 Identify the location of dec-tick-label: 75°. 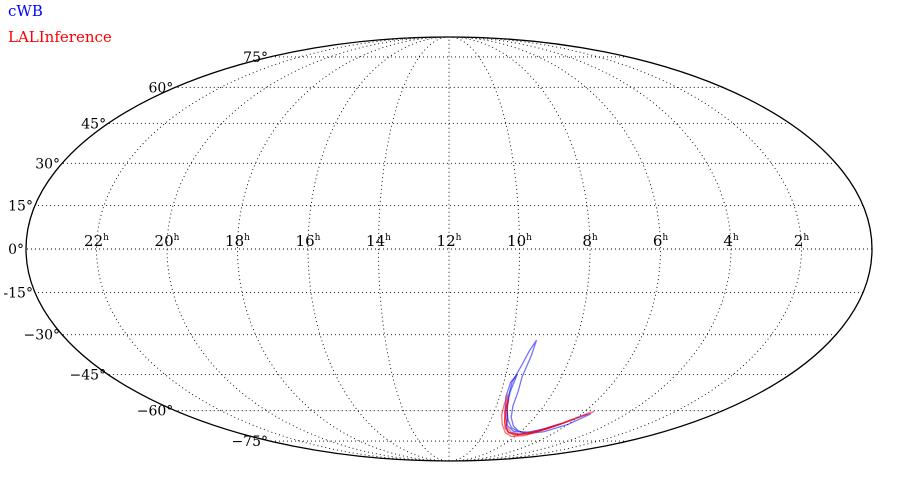
(255, 58).